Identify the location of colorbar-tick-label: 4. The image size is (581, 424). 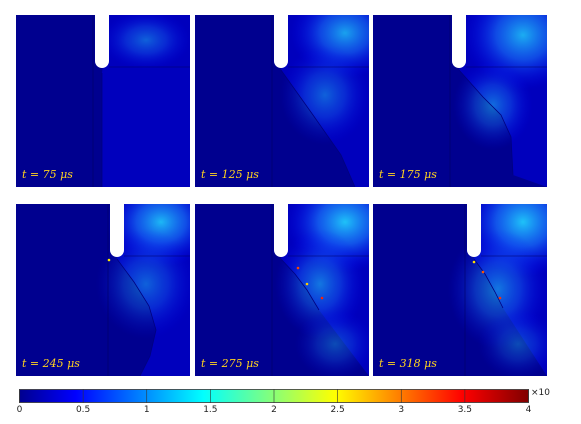
(528, 410).